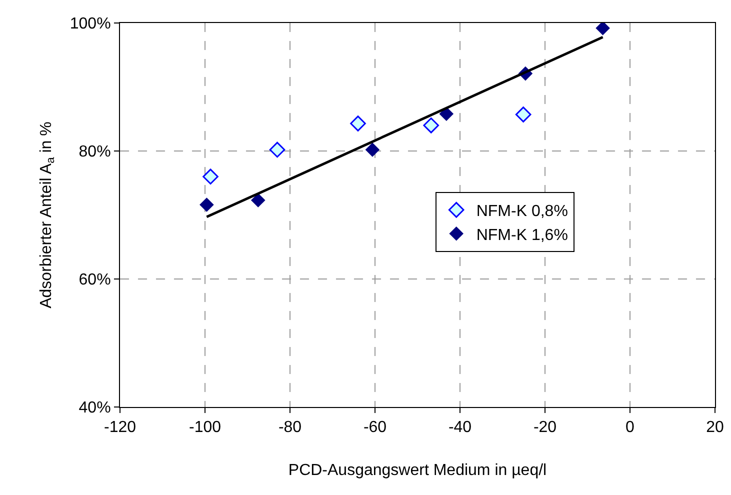 This screenshot has width=731, height=495. Describe the element at coordinates (545, 427) in the screenshot. I see `x-tick-label: -20` at that location.